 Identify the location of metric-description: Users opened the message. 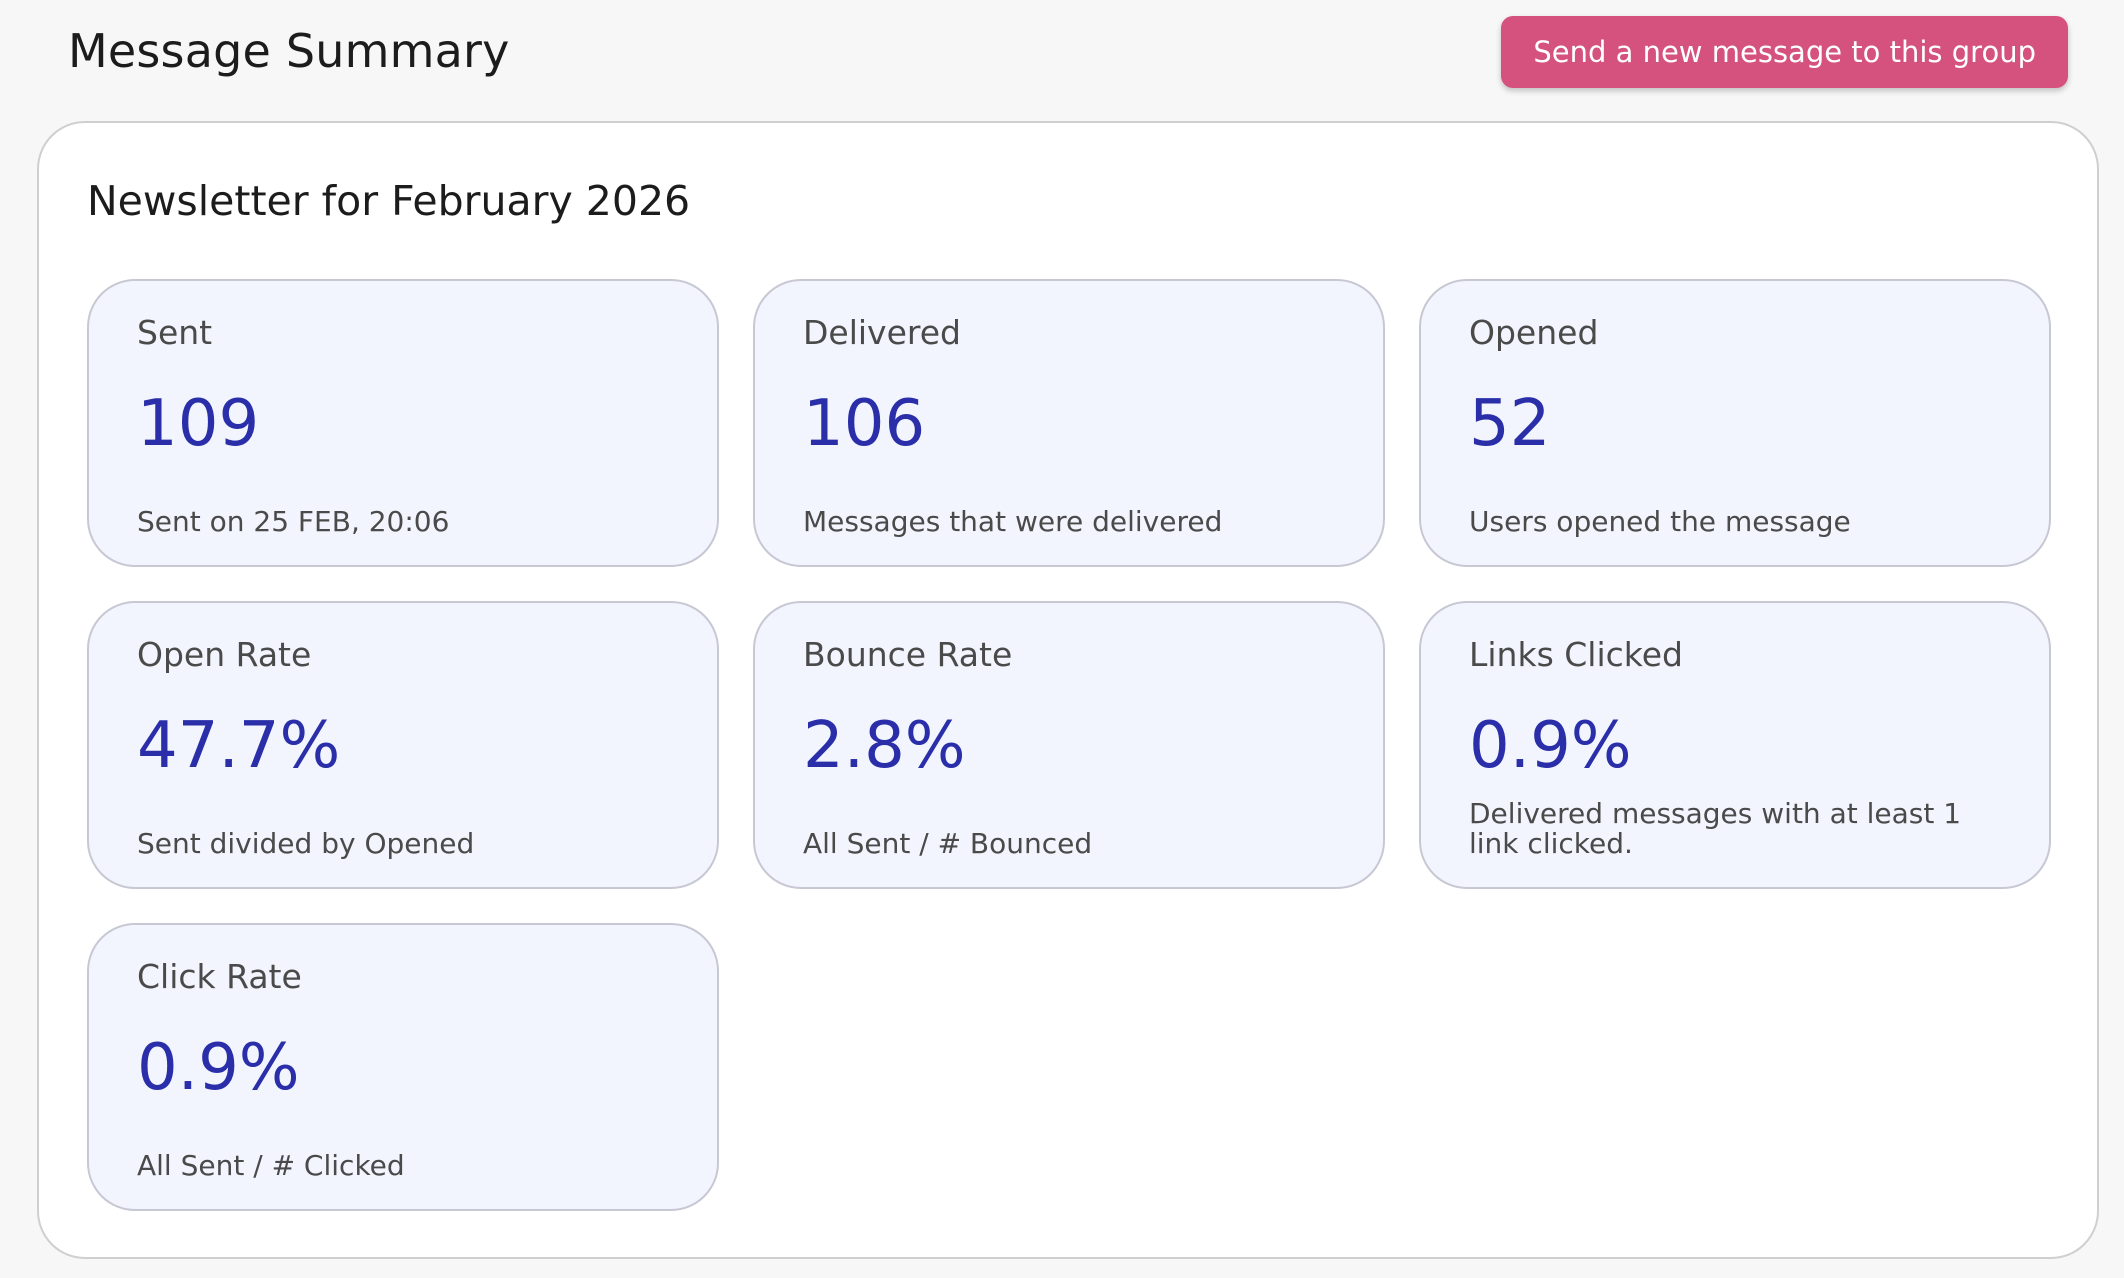
(1660, 521).